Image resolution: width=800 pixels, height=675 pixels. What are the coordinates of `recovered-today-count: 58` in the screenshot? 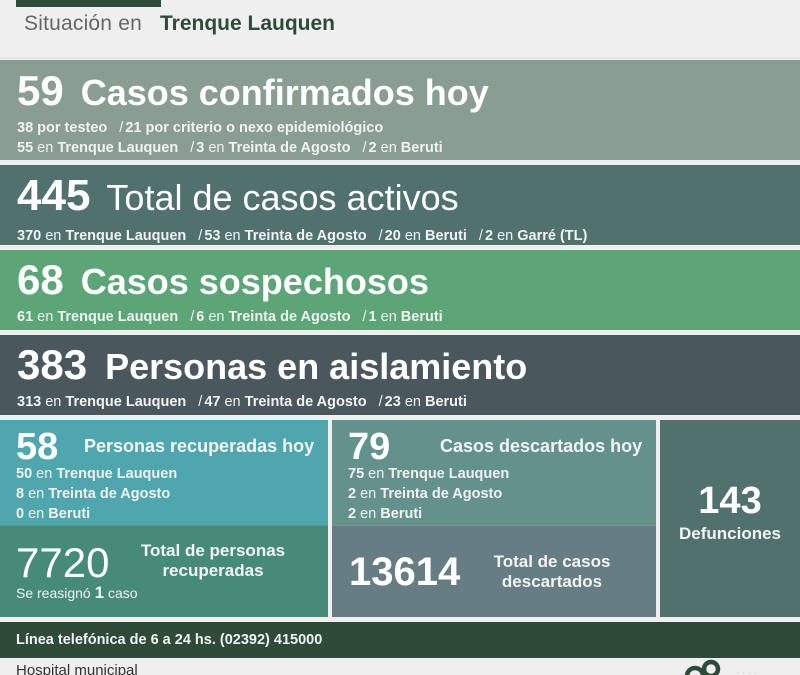 It's located at (37, 447).